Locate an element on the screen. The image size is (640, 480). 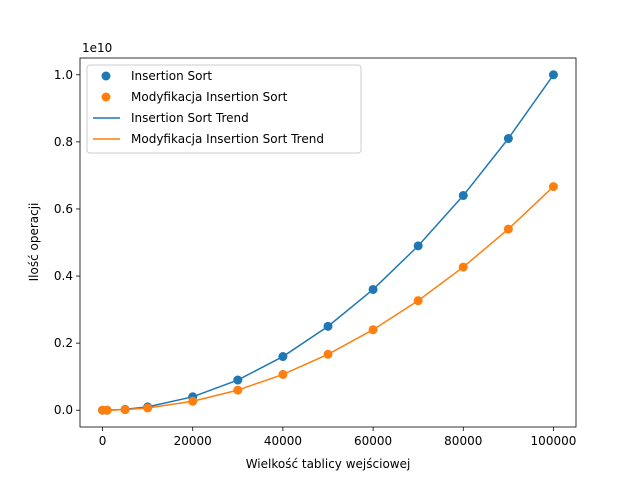
legend-entry-label: Insertion Sort is located at coordinates (171, 76).